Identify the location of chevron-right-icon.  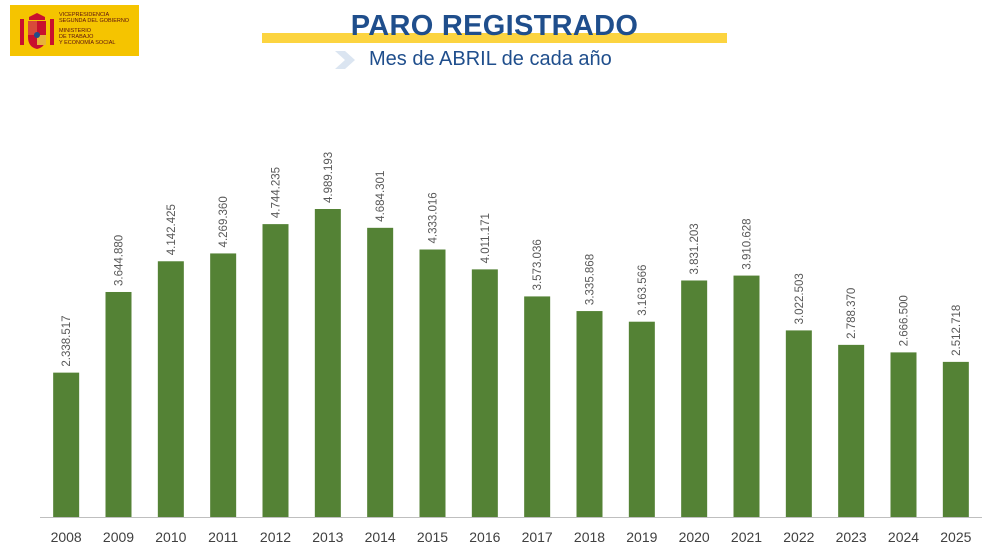
(345, 60).